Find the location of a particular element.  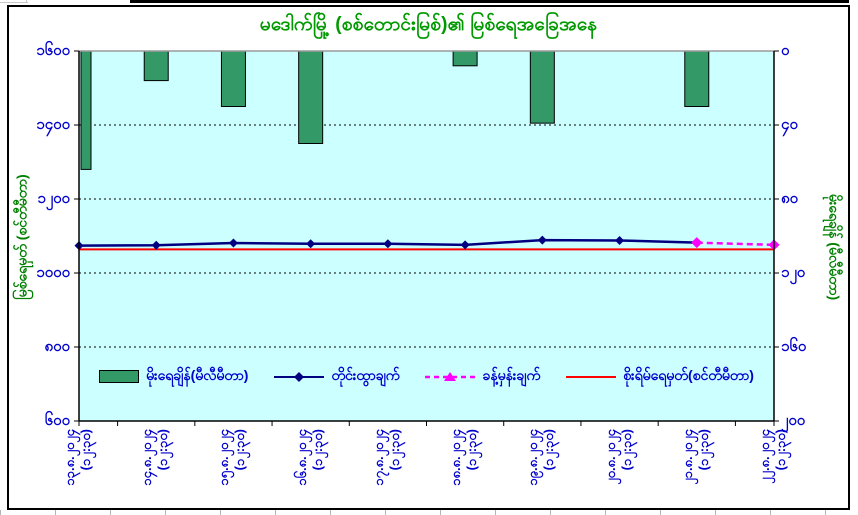

x-label-date: ၁၈.၈.၂၀၂၄ is located at coordinates (456, 457).